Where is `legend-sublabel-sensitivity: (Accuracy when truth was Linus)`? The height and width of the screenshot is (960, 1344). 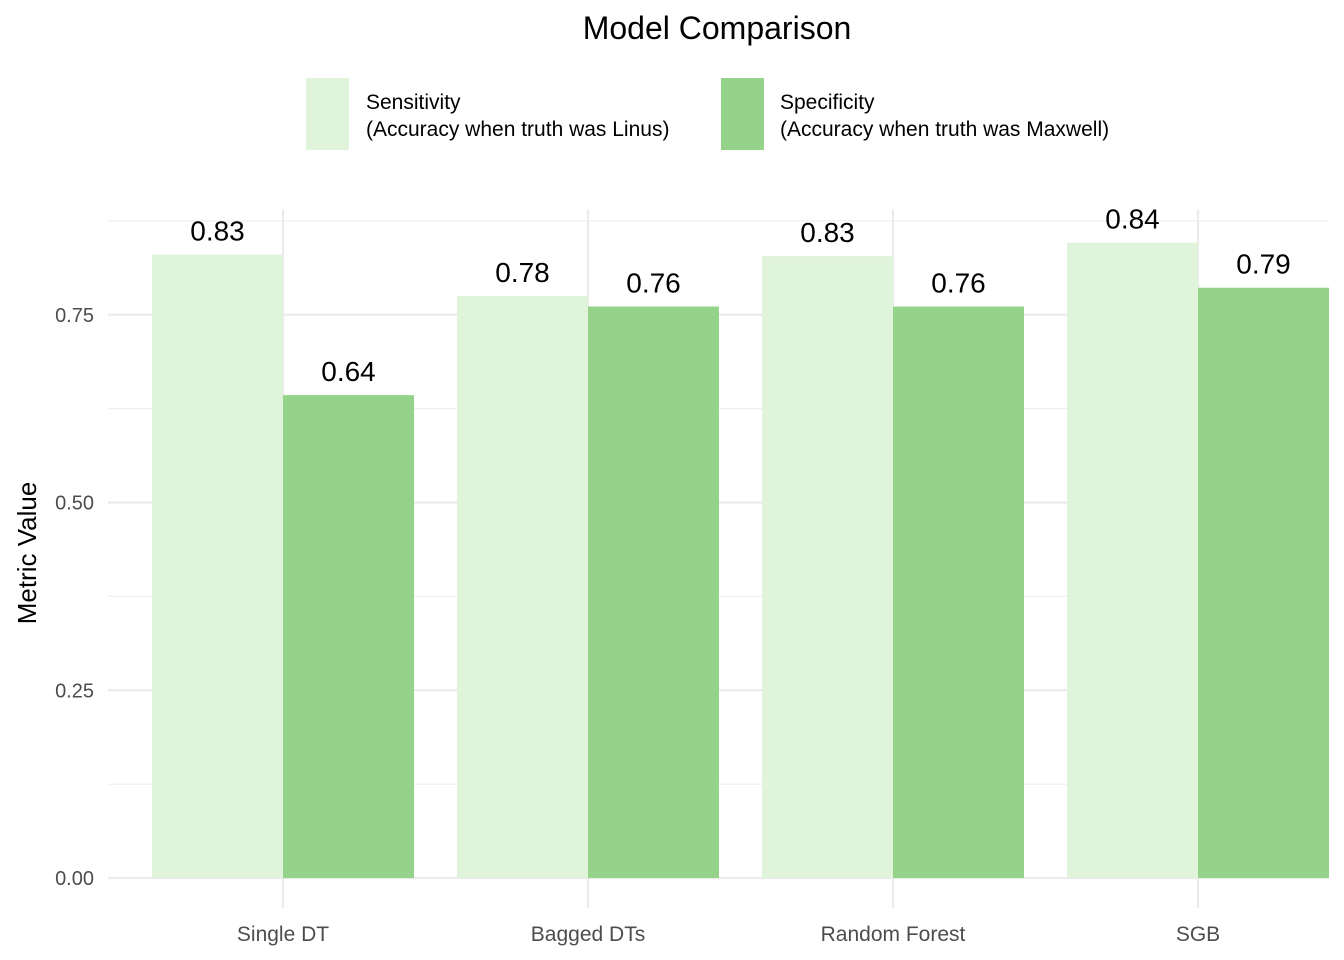 legend-sublabel-sensitivity: (Accuracy when truth was Linus) is located at coordinates (517, 129).